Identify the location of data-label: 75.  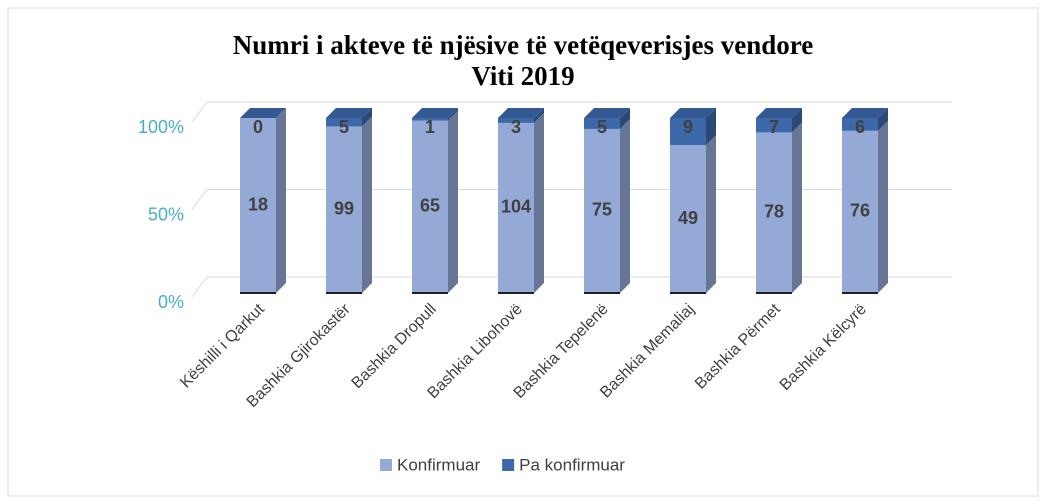
(602, 210).